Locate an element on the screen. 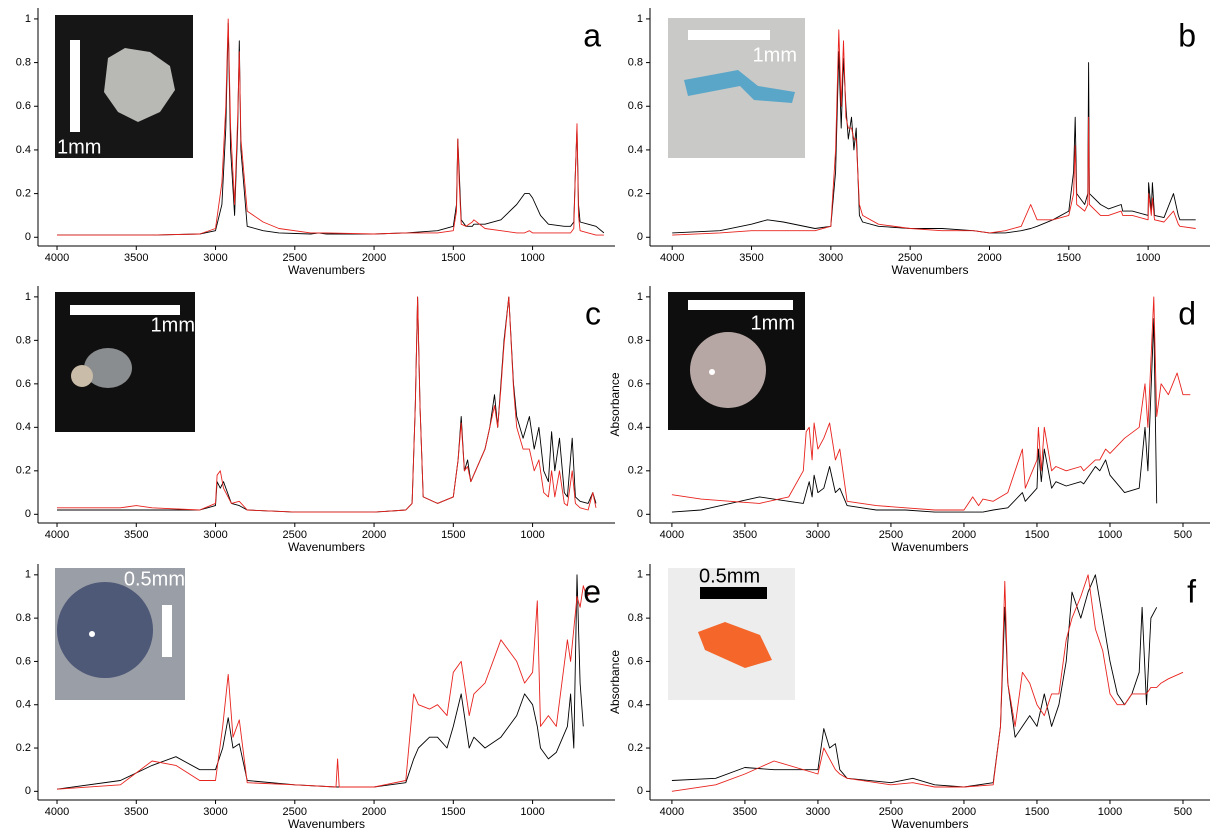 This screenshot has width=1212, height=838. inset-f: 0.5mm is located at coordinates (731, 632).